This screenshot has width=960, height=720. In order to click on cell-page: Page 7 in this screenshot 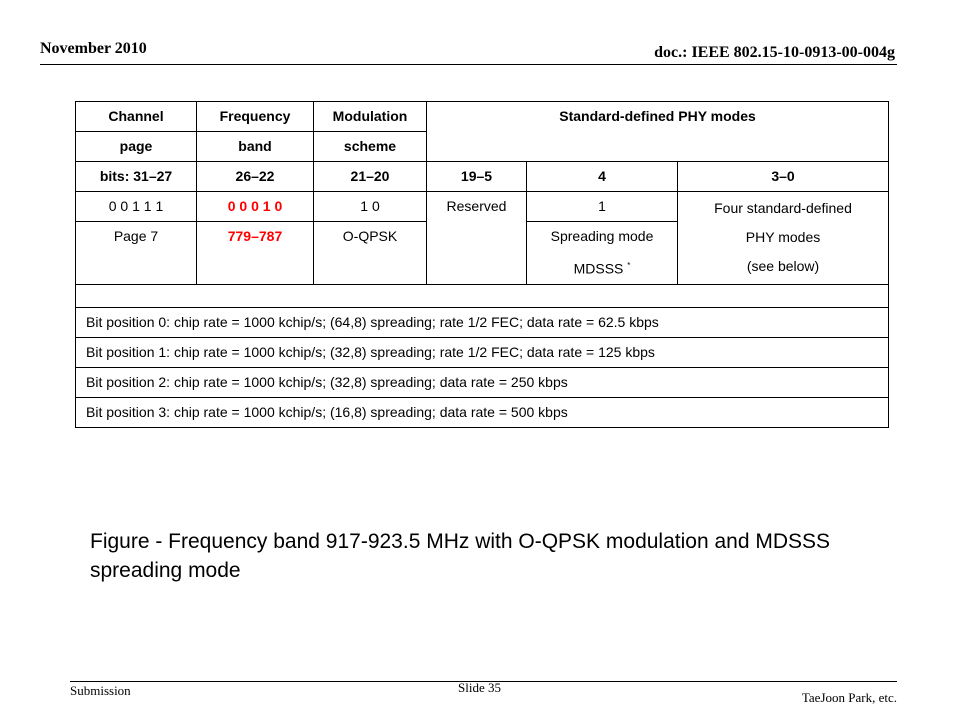, I will do `click(136, 253)`.